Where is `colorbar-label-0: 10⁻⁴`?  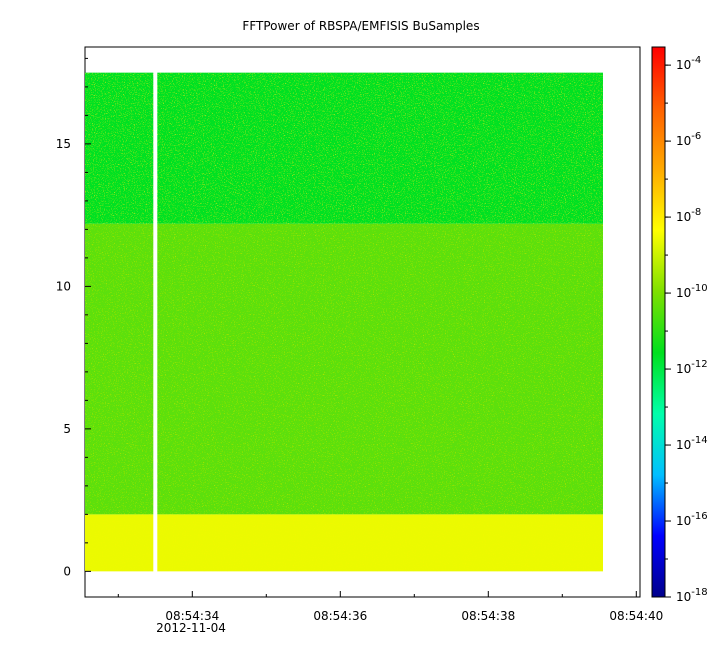
colorbar-label-0: 10⁻⁴ is located at coordinates (688, 63).